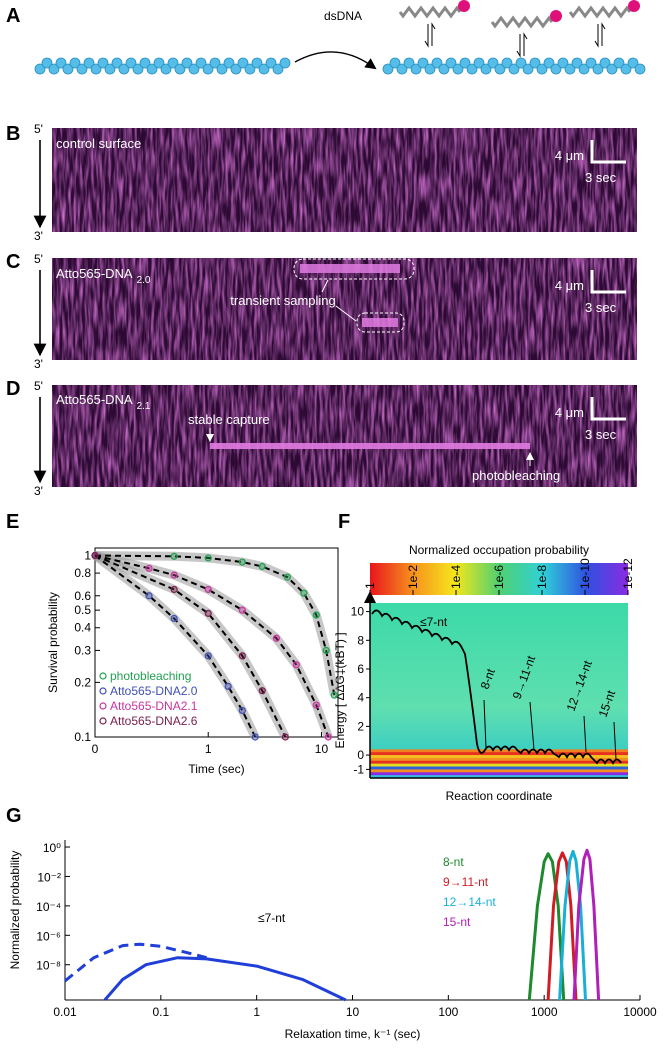 The image size is (664, 1055). I want to click on panel-label: G, so click(14, 816).